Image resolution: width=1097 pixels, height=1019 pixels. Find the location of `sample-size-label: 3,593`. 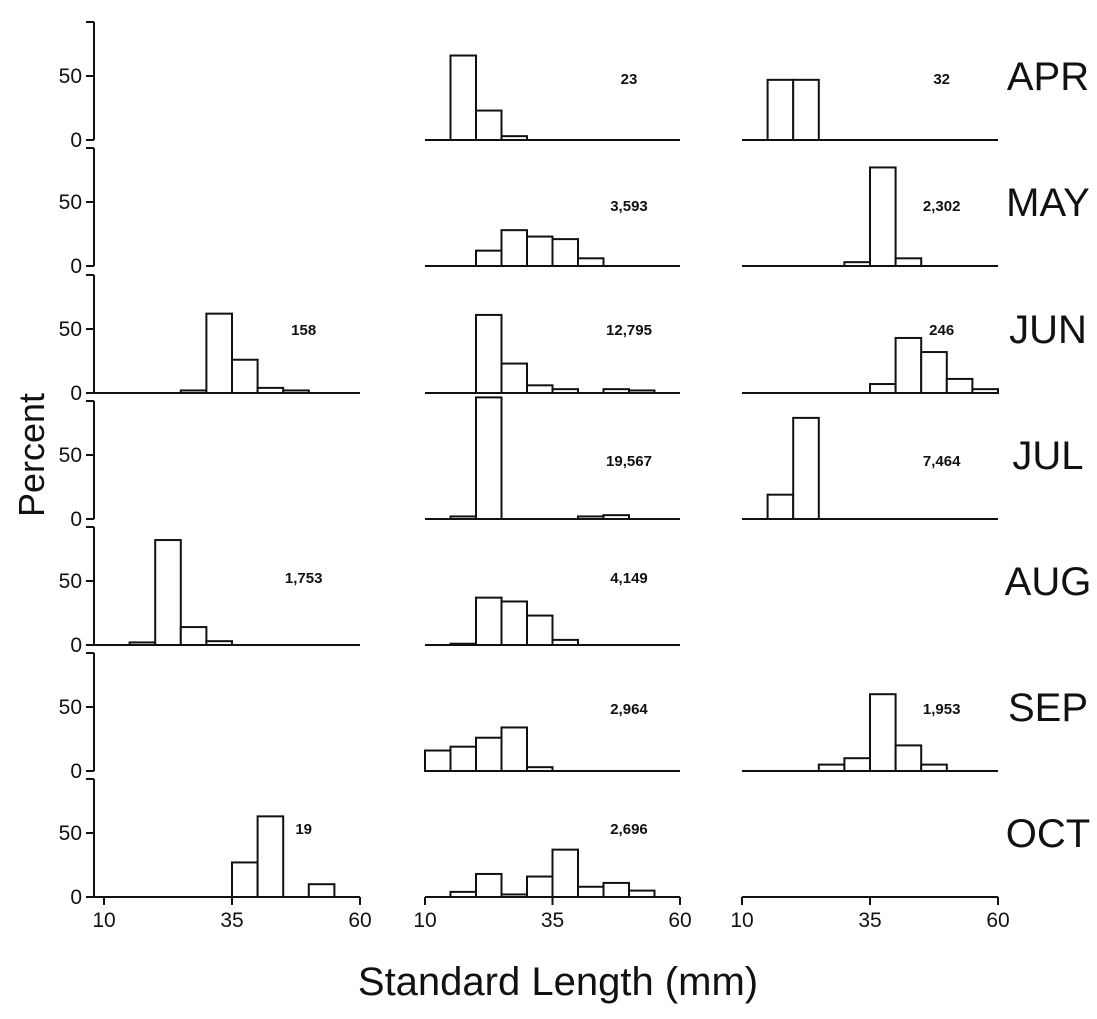

sample-size-label: 3,593 is located at coordinates (629, 206).